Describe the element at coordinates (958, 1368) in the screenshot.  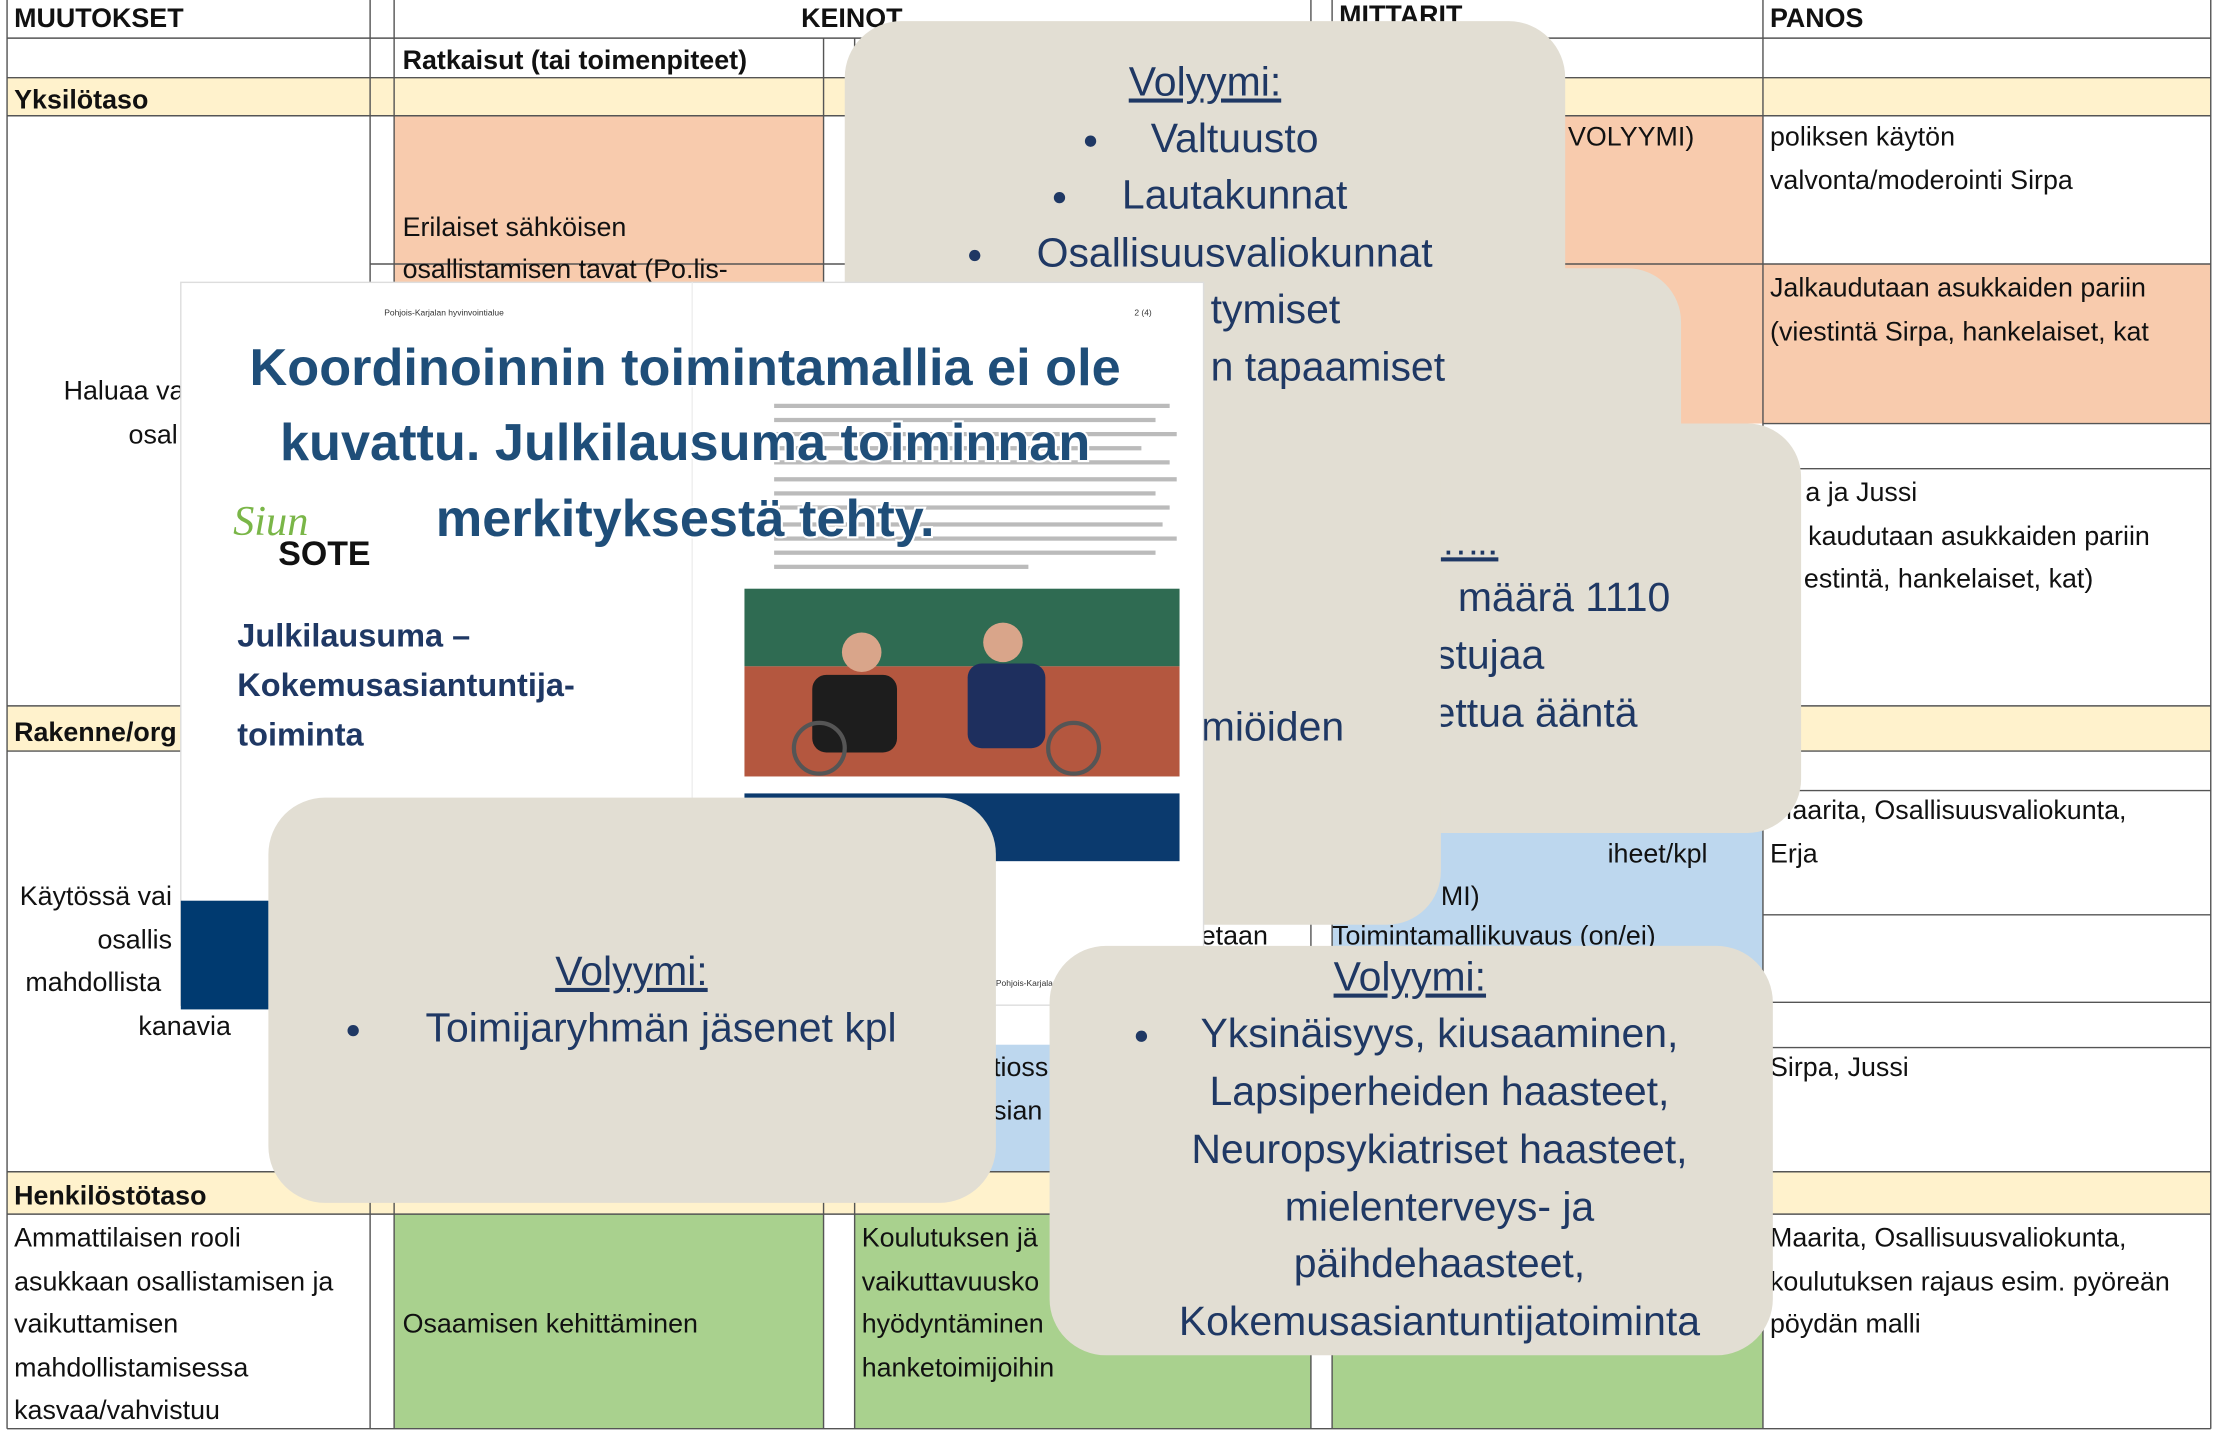
I see `cell-text: hanketoimijoihin` at that location.